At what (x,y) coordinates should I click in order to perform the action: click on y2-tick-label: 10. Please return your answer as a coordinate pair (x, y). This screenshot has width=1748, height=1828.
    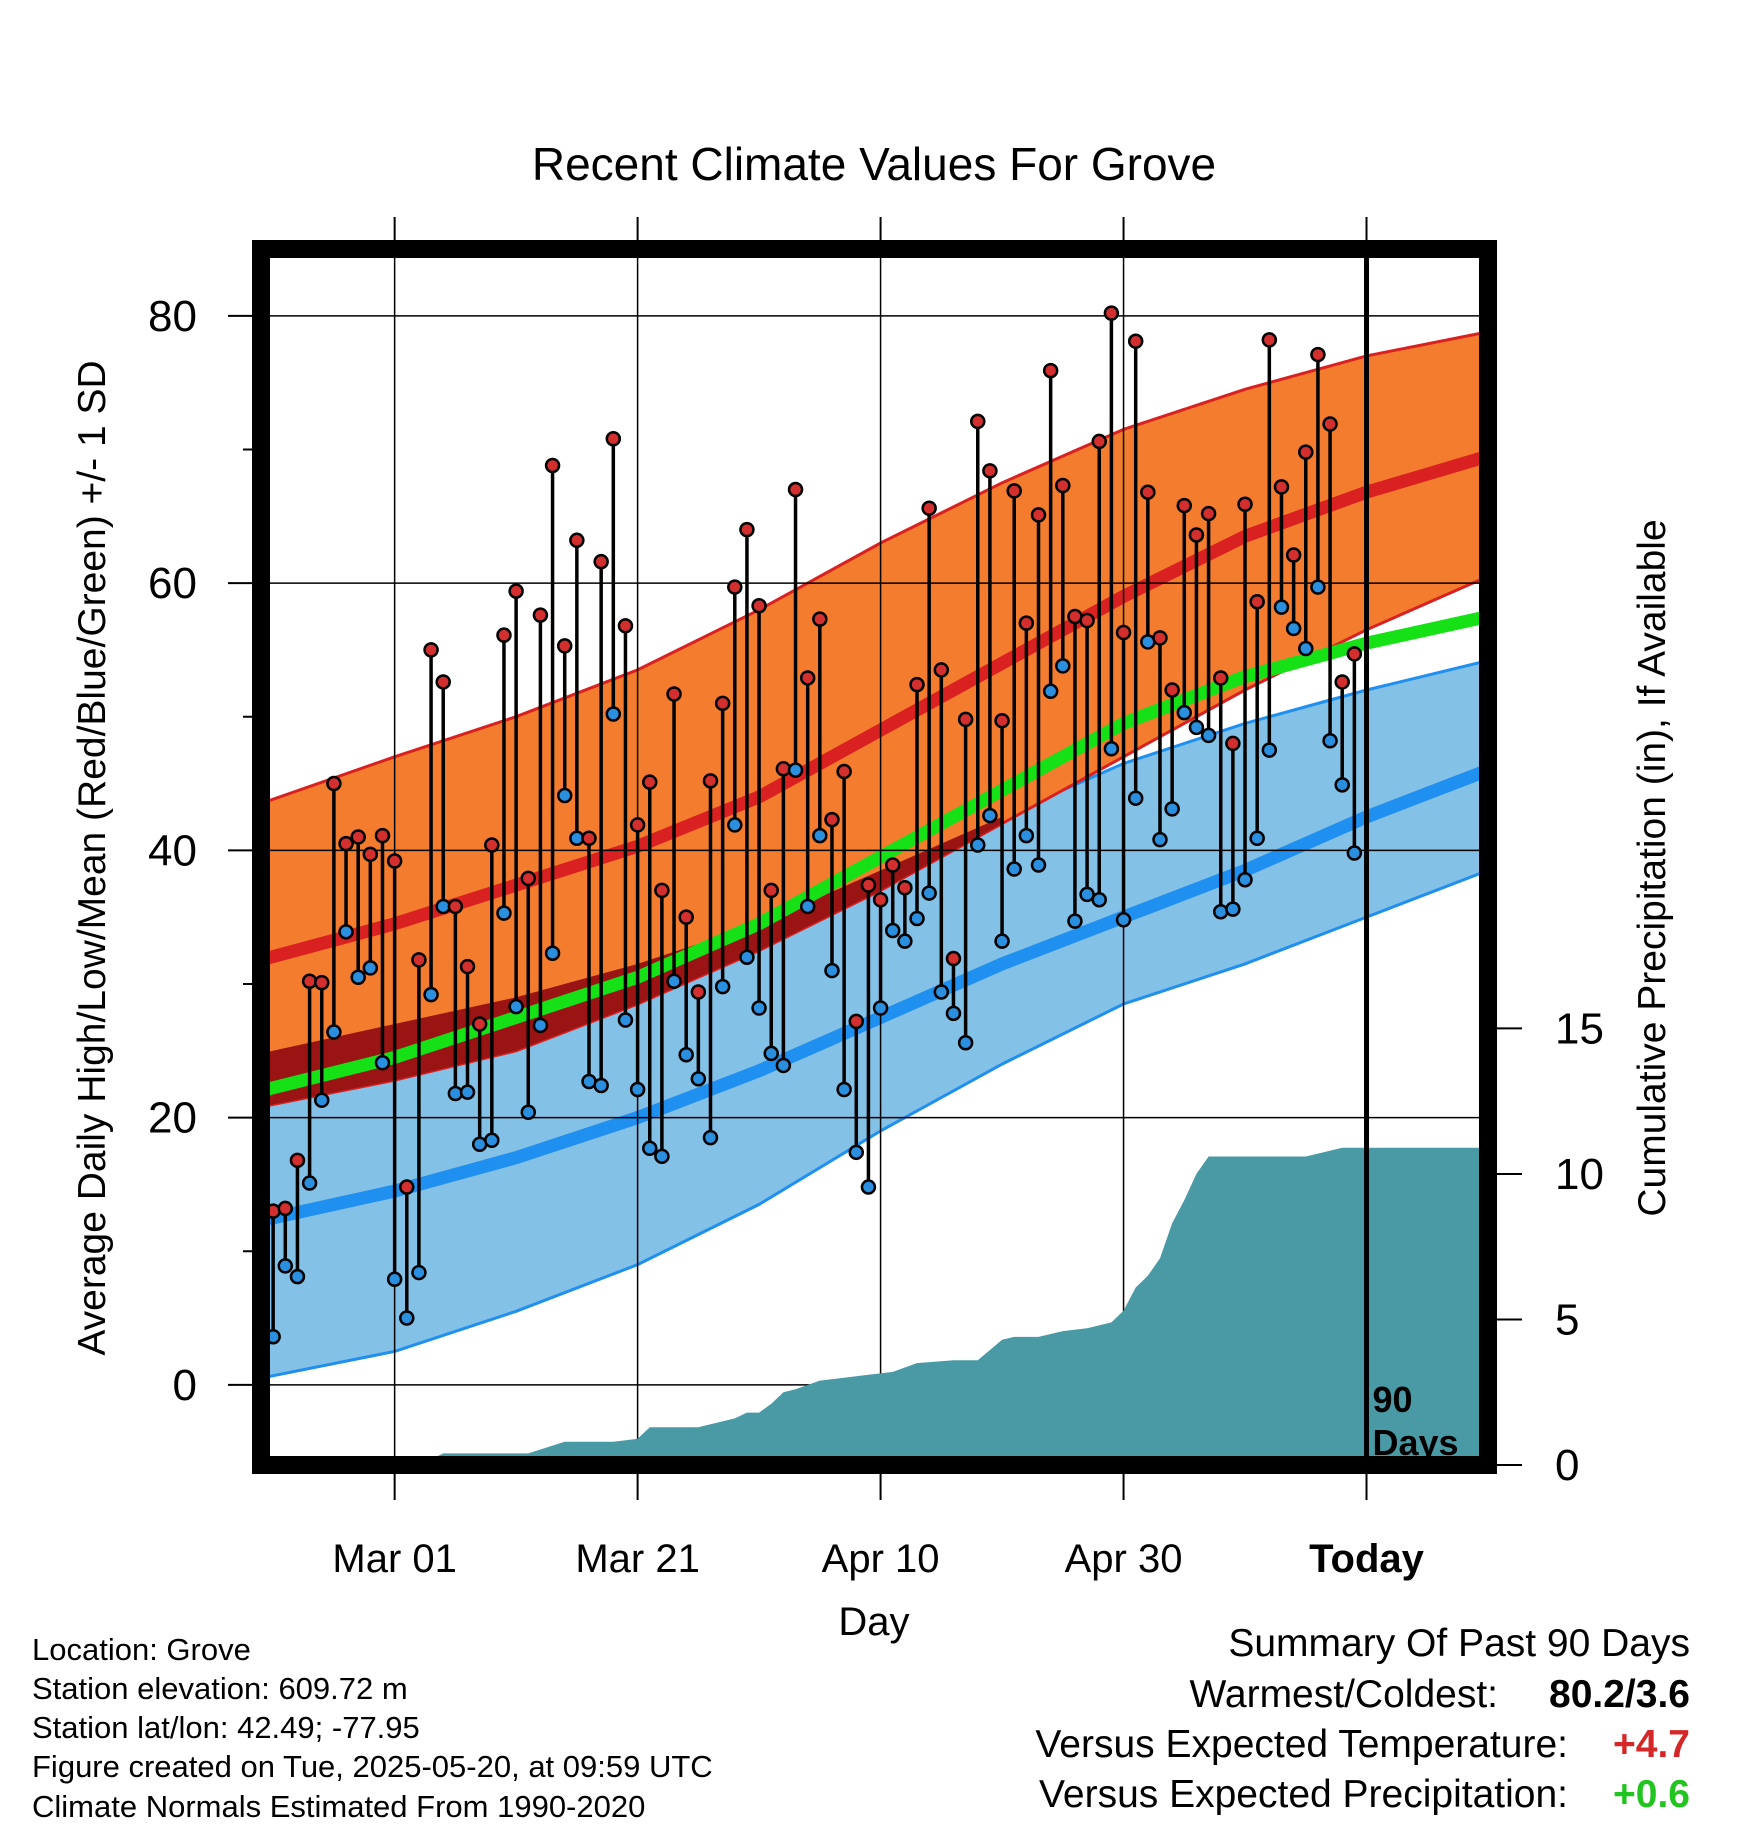
    Looking at the image, I should click on (1579, 1174).